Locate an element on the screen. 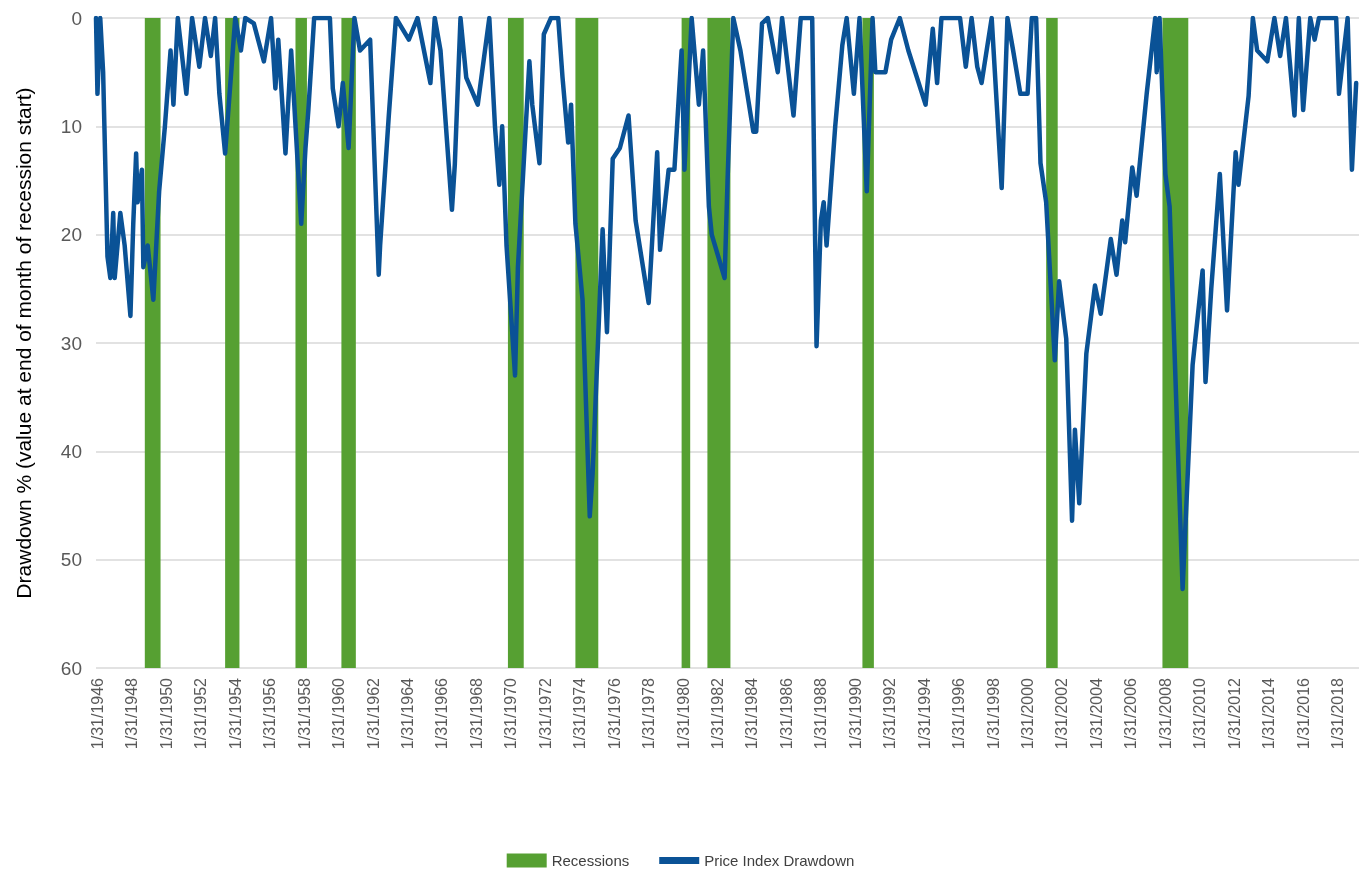 The image size is (1361, 875). x-tick-label: 1/31/1962 is located at coordinates (373, 713).